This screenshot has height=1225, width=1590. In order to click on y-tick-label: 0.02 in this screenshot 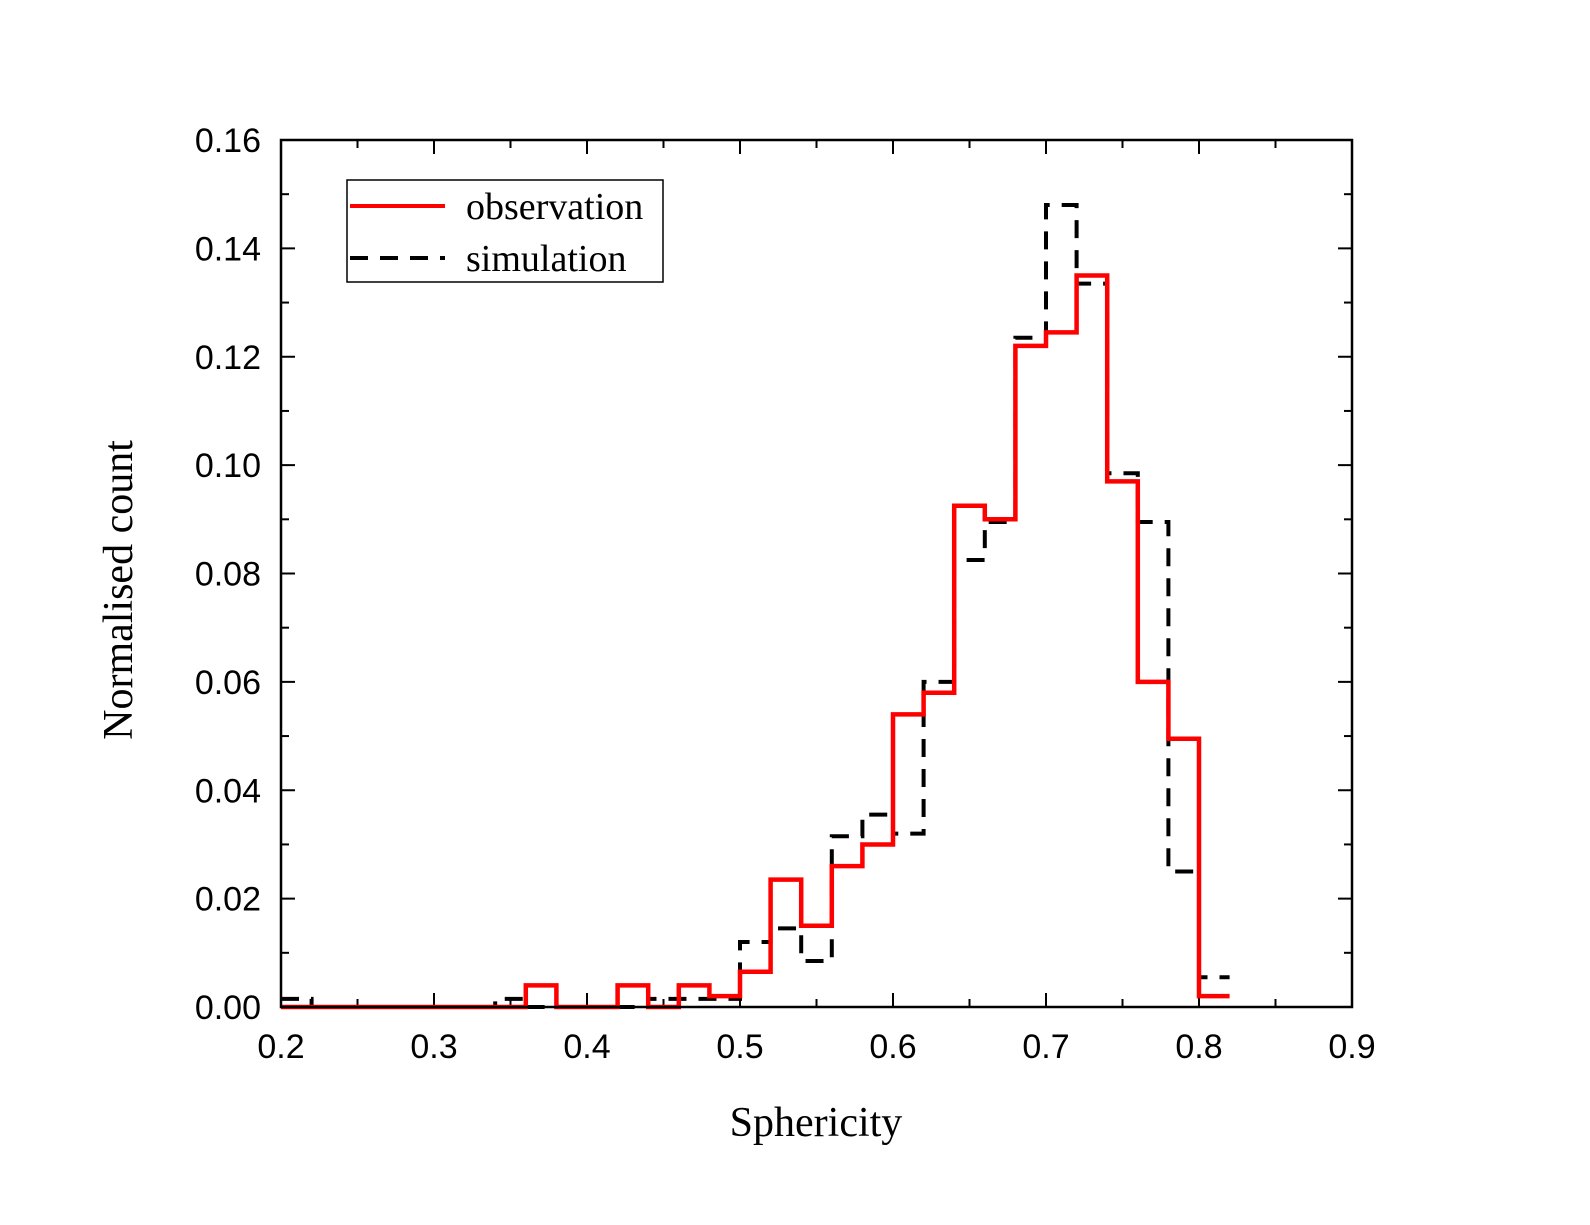, I will do `click(228, 900)`.